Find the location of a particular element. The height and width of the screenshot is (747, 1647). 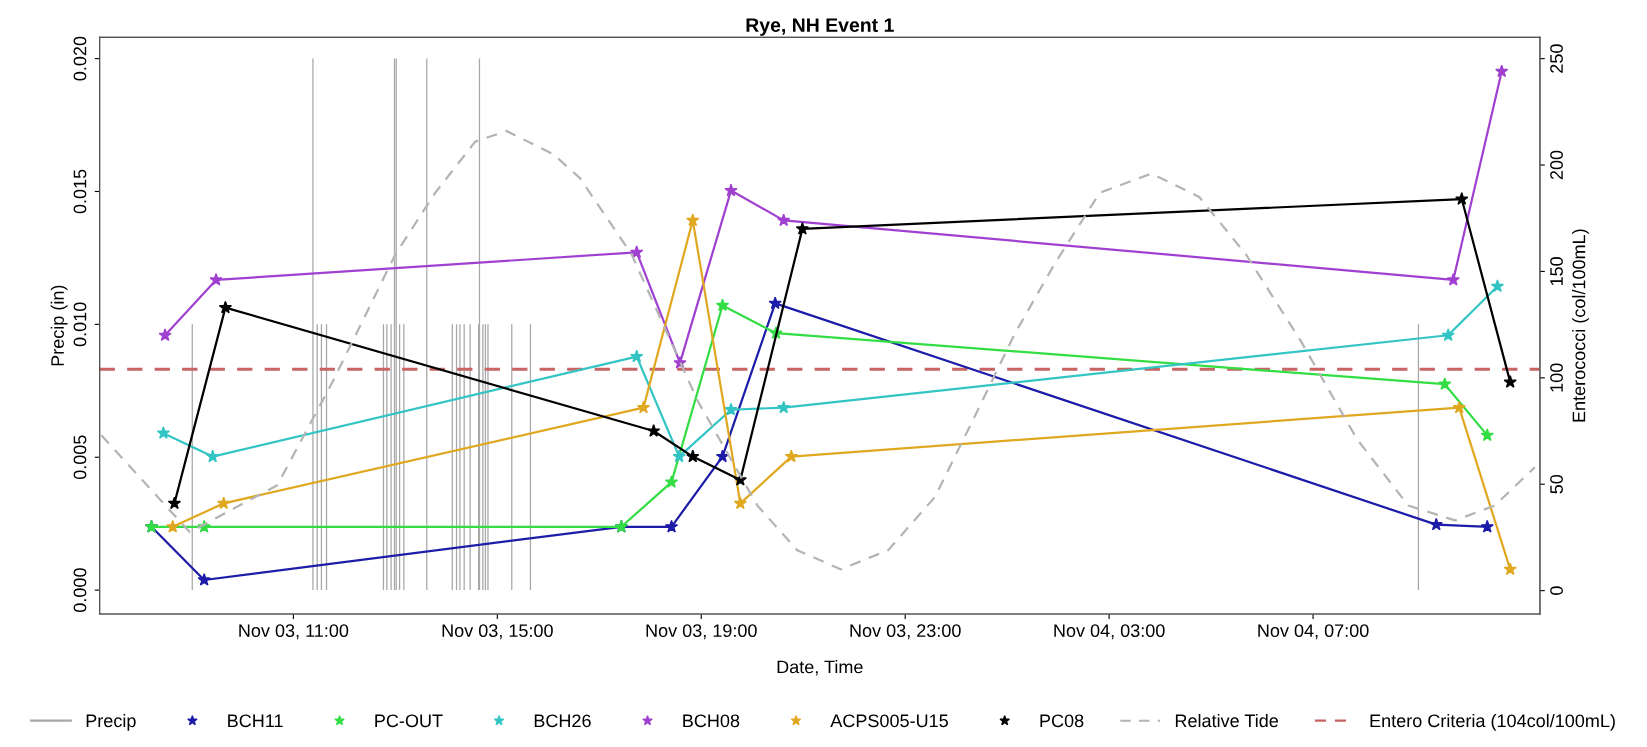

legend-label: ACPS005-U15 is located at coordinates (889, 721).